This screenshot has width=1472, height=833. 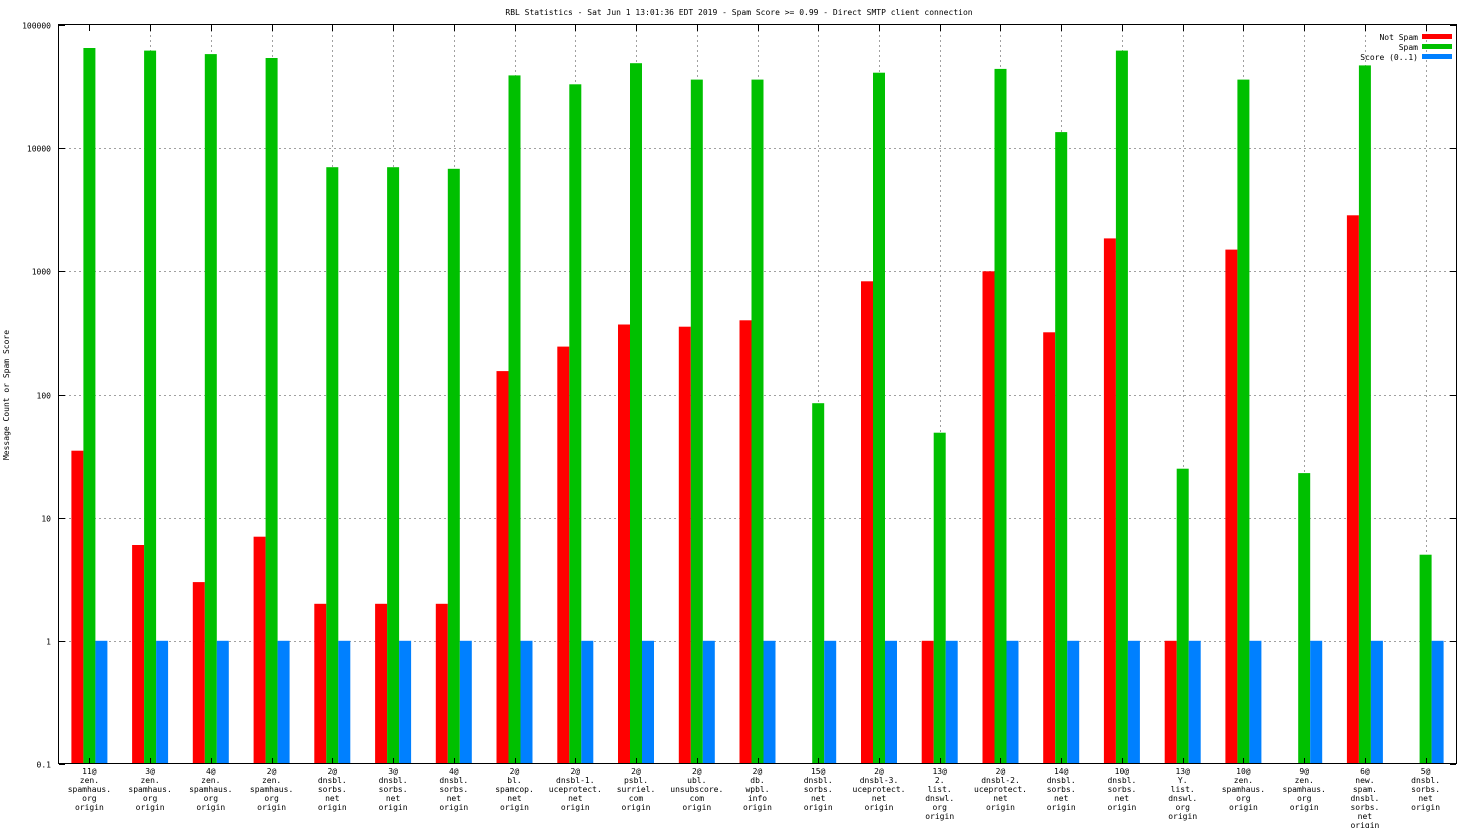 I want to click on x-tick-label: 10@ zen. spamhaus. org origin, so click(x=1243, y=789).